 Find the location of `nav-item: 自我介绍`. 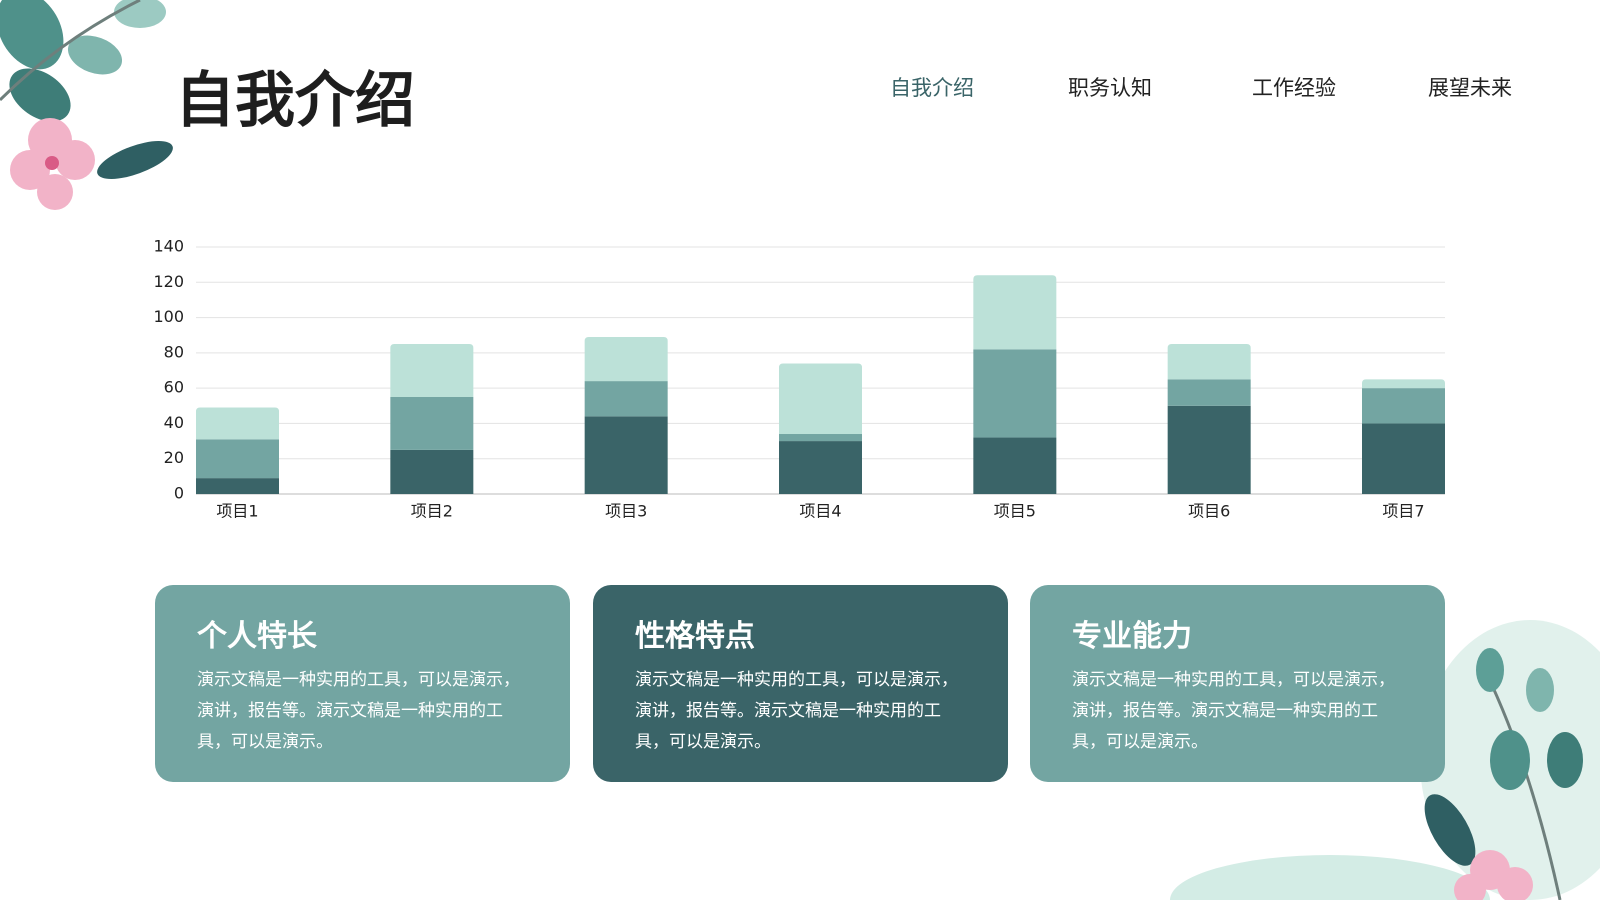

nav-item: 自我介绍 is located at coordinates (932, 88).